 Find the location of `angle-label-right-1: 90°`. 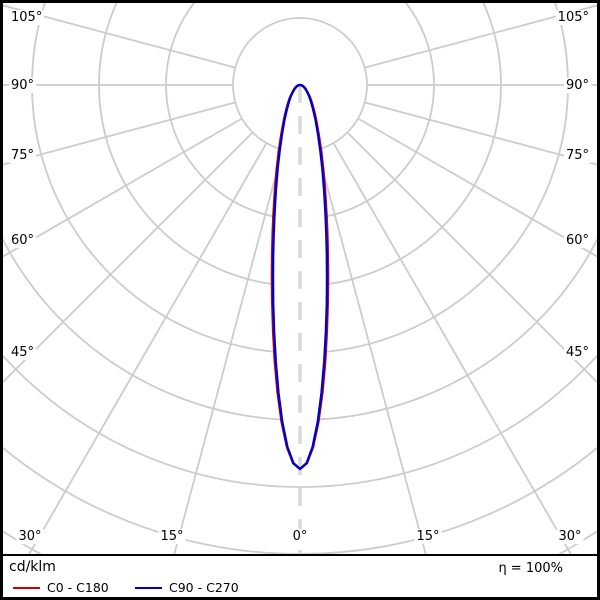

angle-label-right-1: 90° is located at coordinates (577, 85).